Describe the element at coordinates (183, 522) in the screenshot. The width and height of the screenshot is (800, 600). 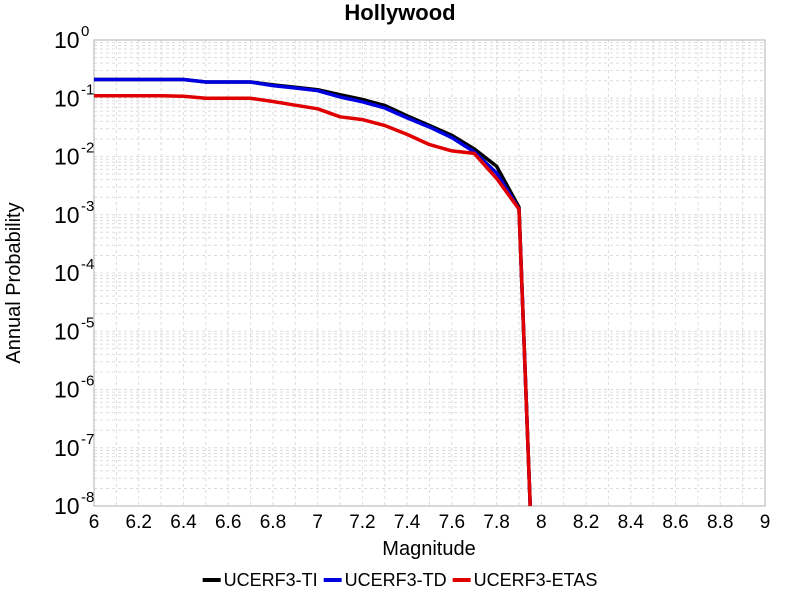
I see `x-tick-label: 6.4` at that location.